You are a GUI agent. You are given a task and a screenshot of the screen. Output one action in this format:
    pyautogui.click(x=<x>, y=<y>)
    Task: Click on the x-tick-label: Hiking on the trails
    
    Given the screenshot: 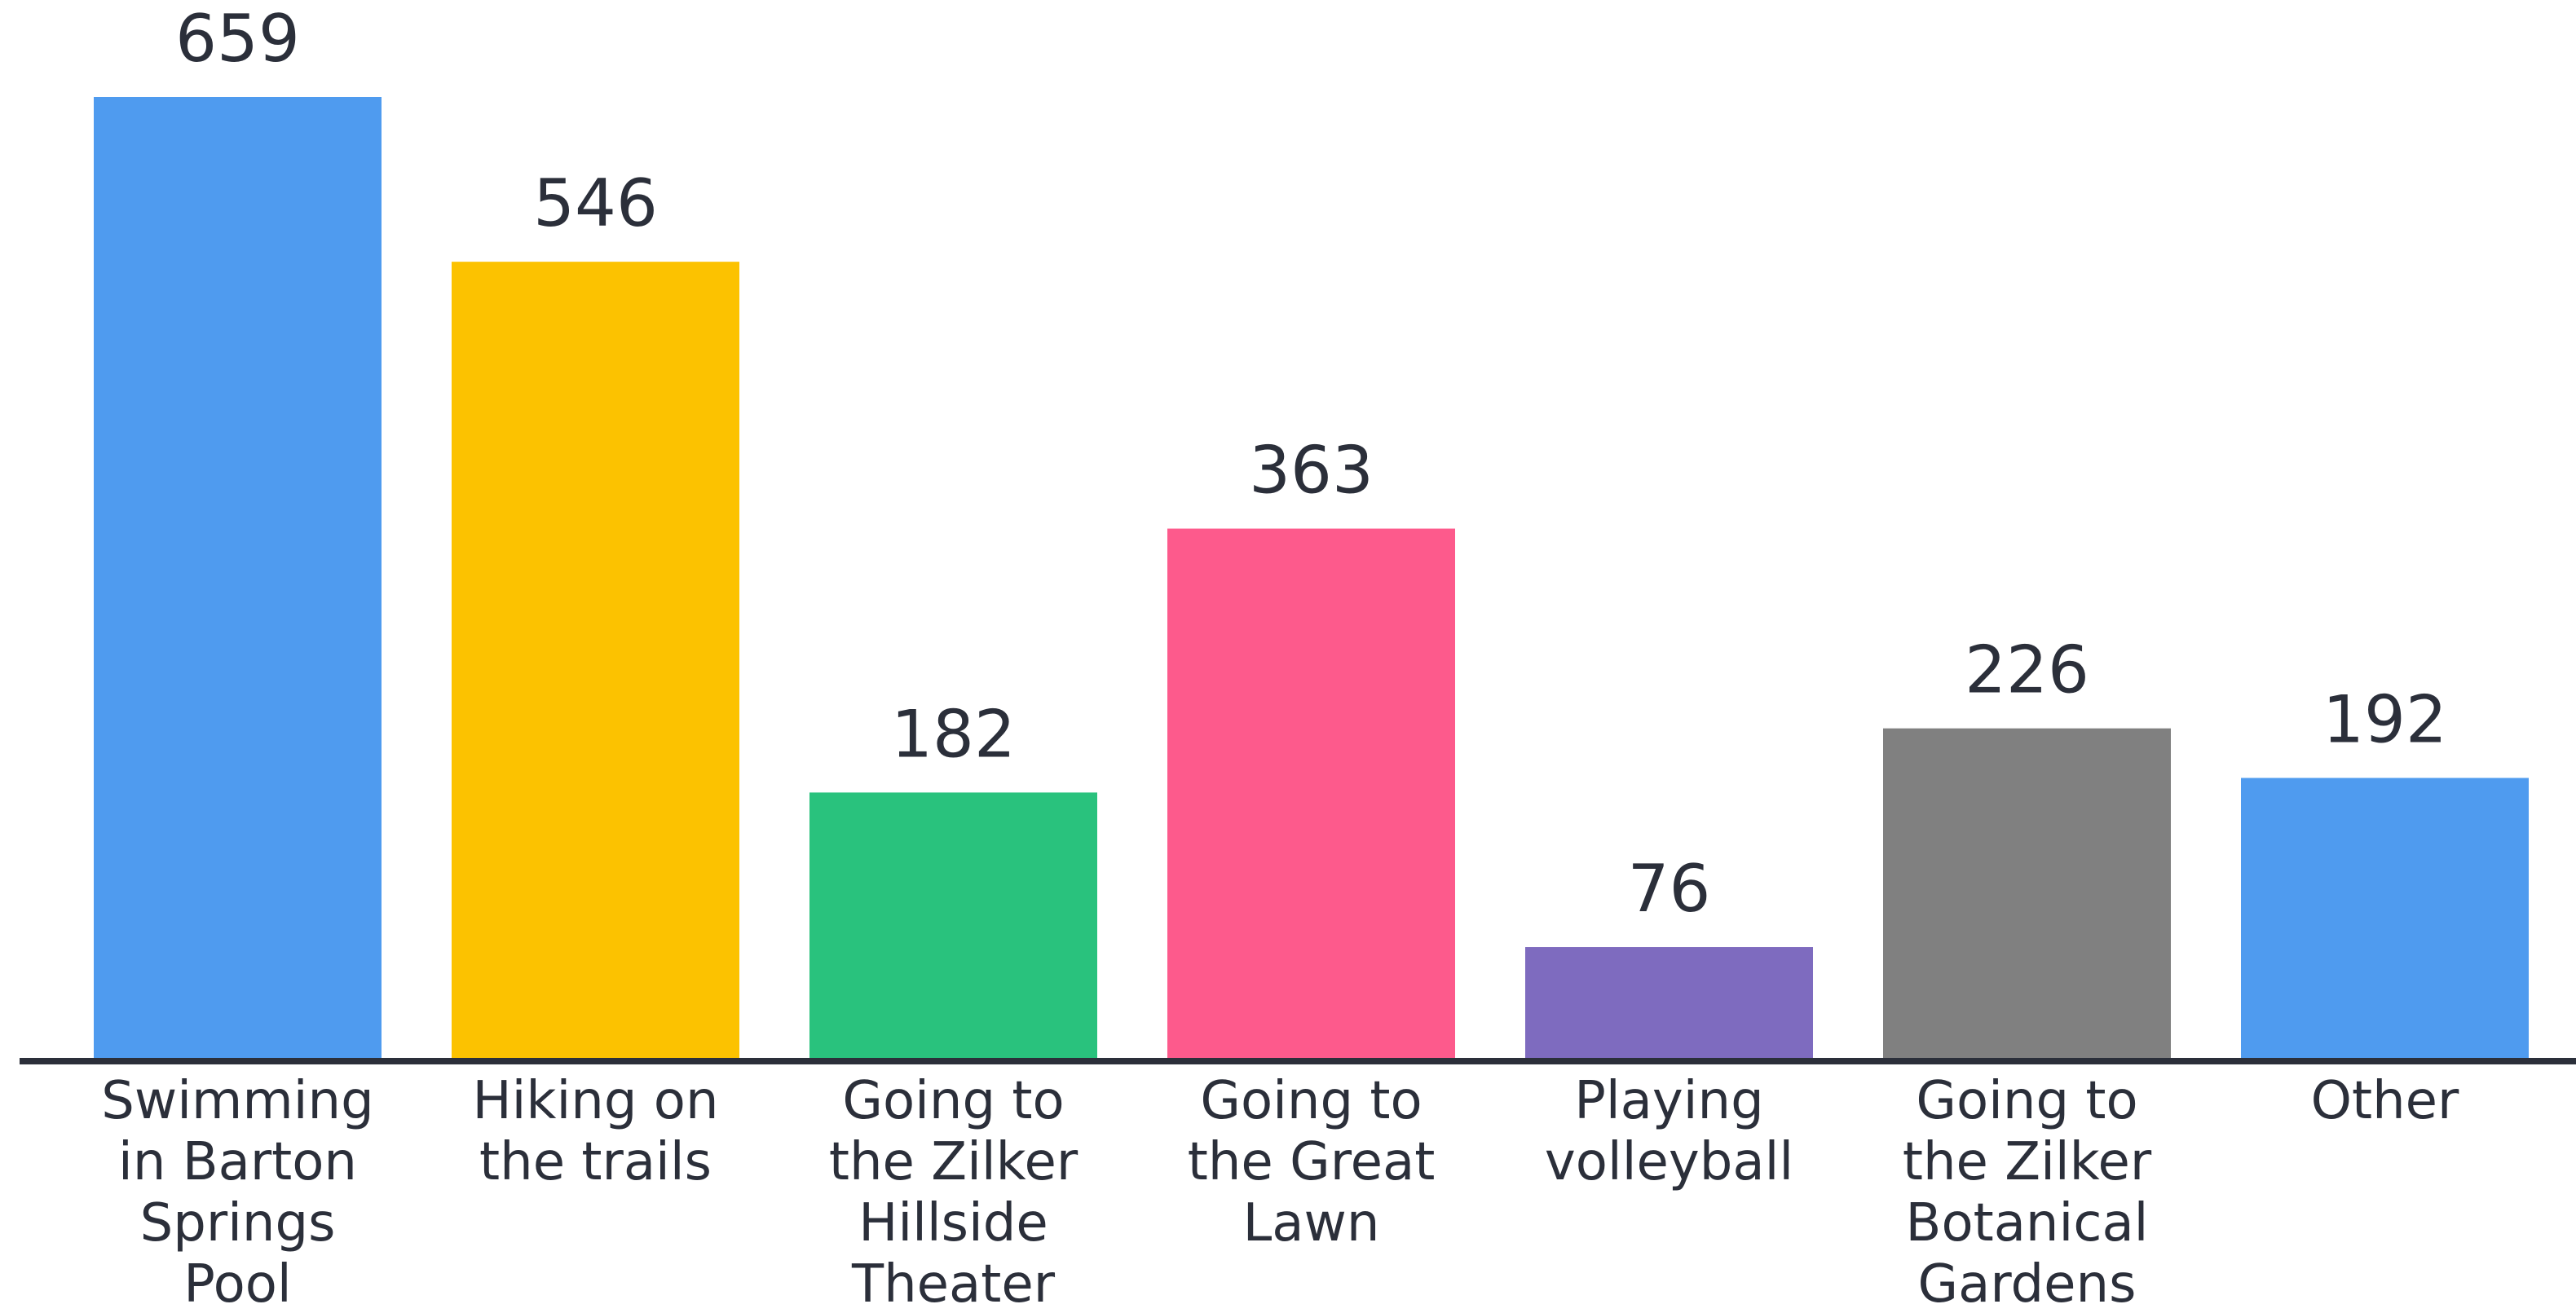 What is the action you would take?
    pyautogui.click(x=596, y=1131)
    